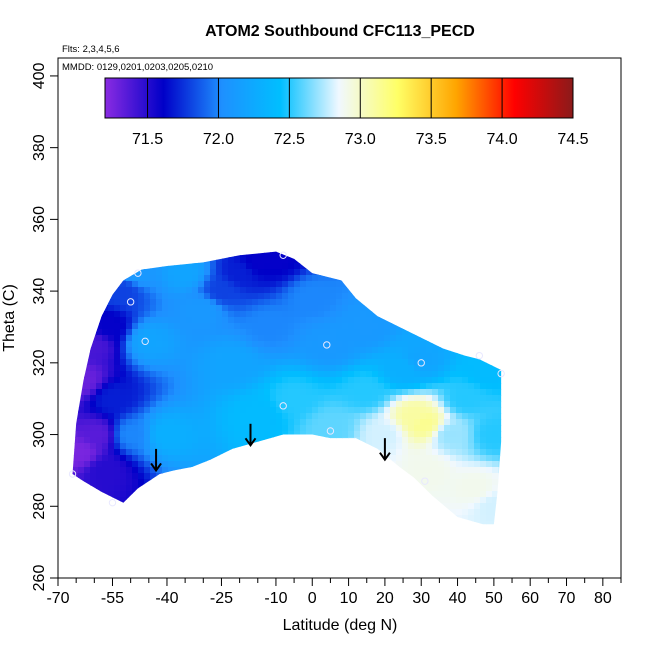 Image resolution: width=650 pixels, height=650 pixels. Describe the element at coordinates (567, 598) in the screenshot. I see `x-tick-label: 70` at that location.